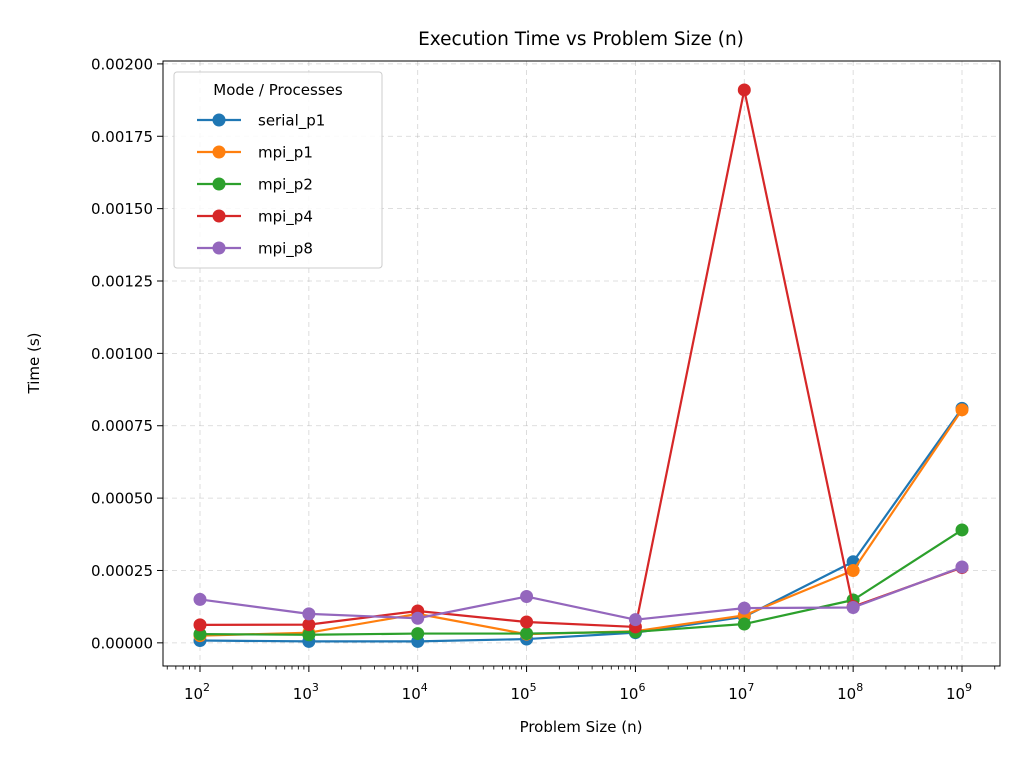  Describe the element at coordinates (122, 499) in the screenshot. I see `y-tick-label: 0.00050` at that location.